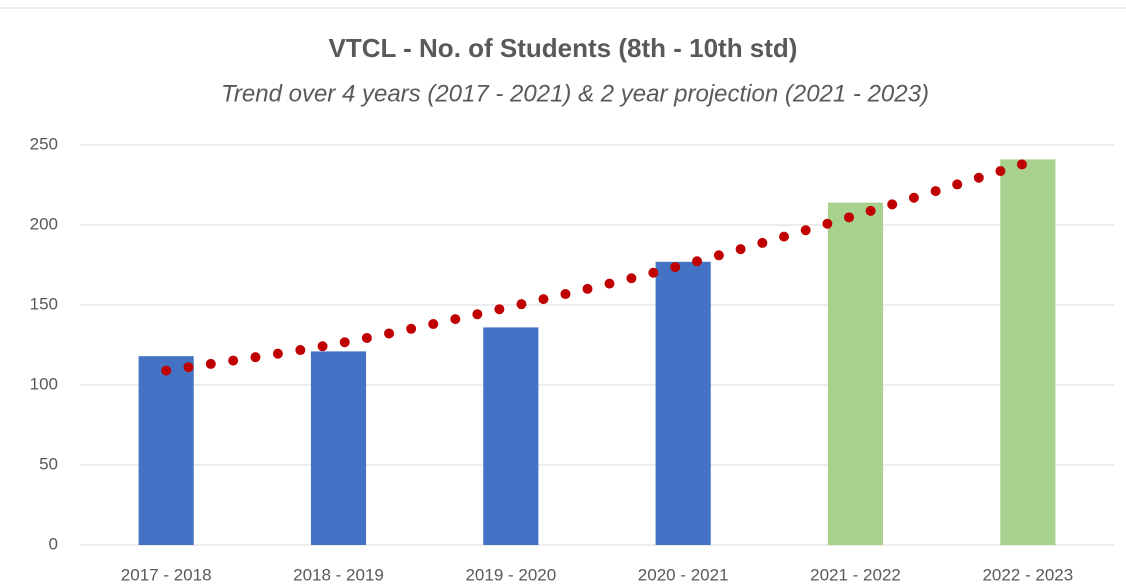  I want to click on y-tick-label: 100, so click(44, 383).